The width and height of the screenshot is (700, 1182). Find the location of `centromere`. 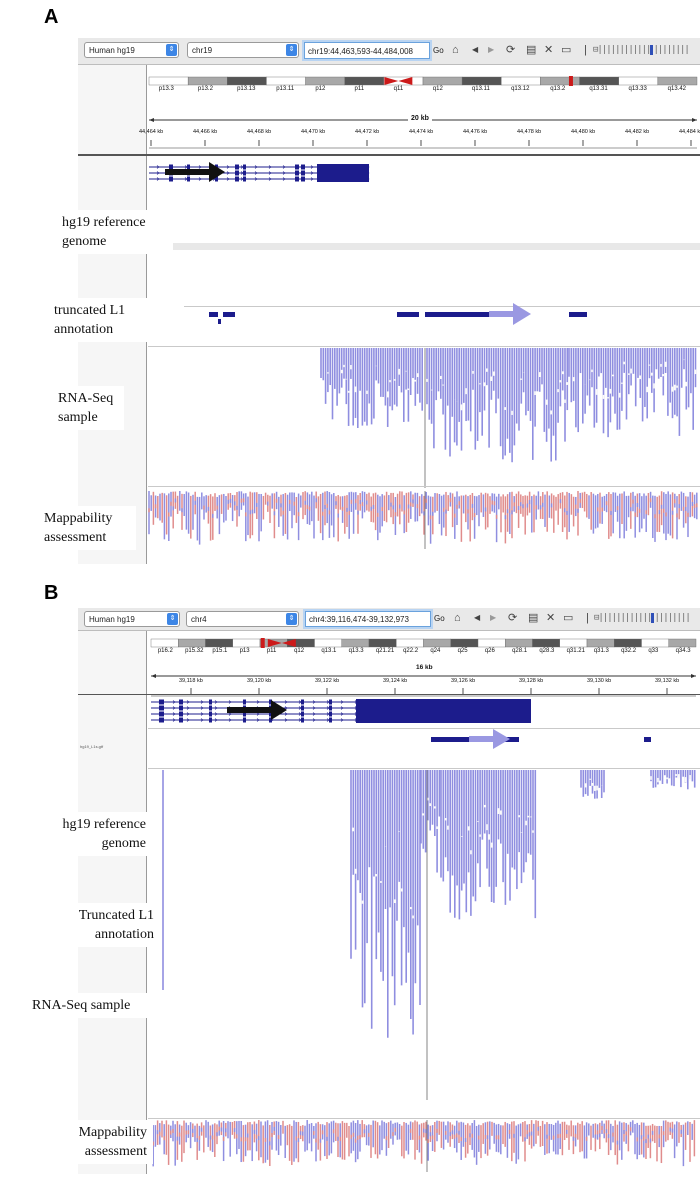

centromere is located at coordinates (405, 81).